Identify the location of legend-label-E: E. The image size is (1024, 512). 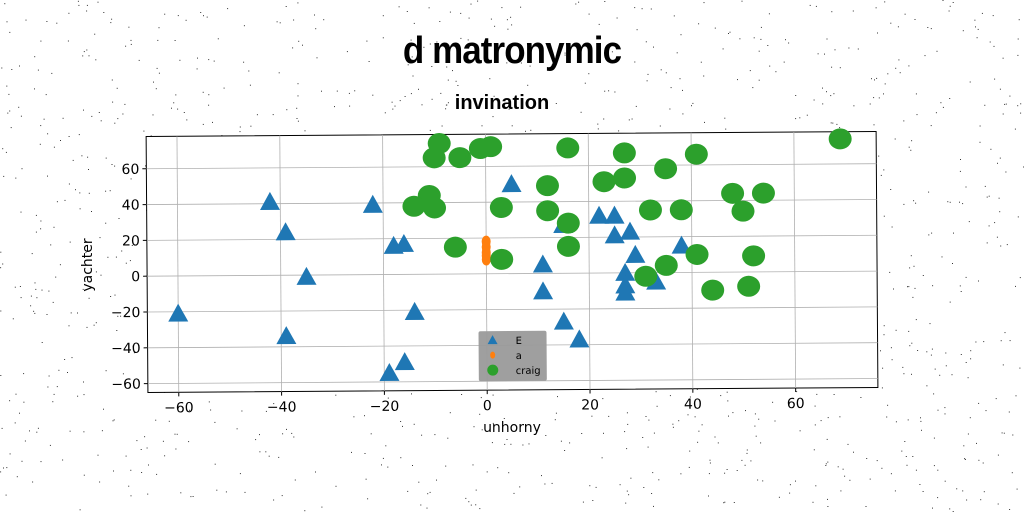
(519, 341).